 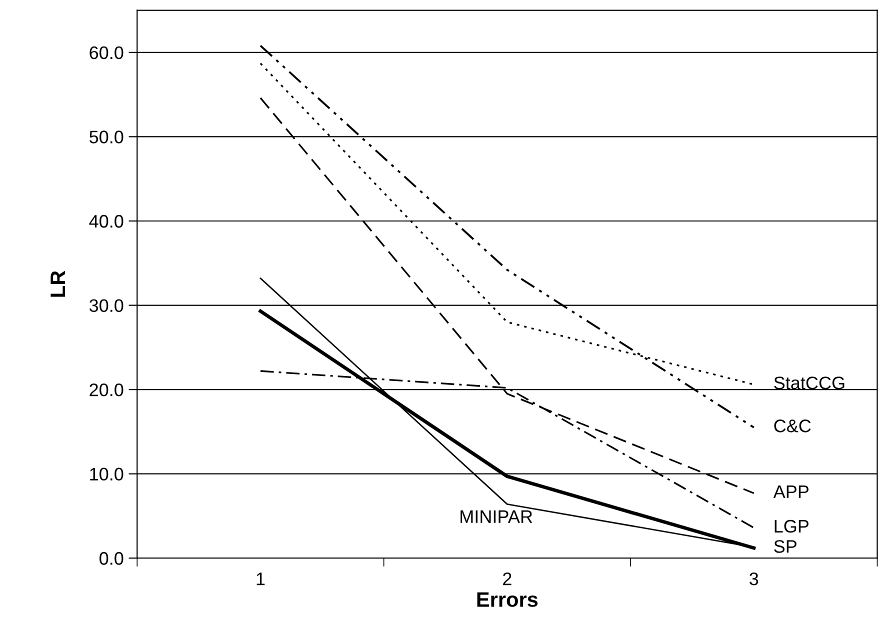 I want to click on series-label: APP, so click(x=791, y=491).